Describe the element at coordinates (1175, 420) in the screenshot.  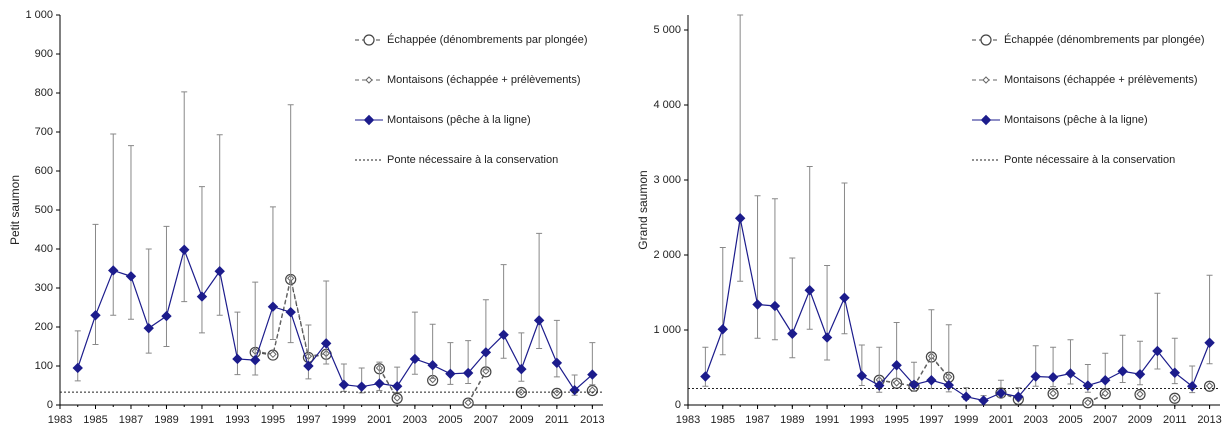
I see `x-tick-label: 2011` at that location.